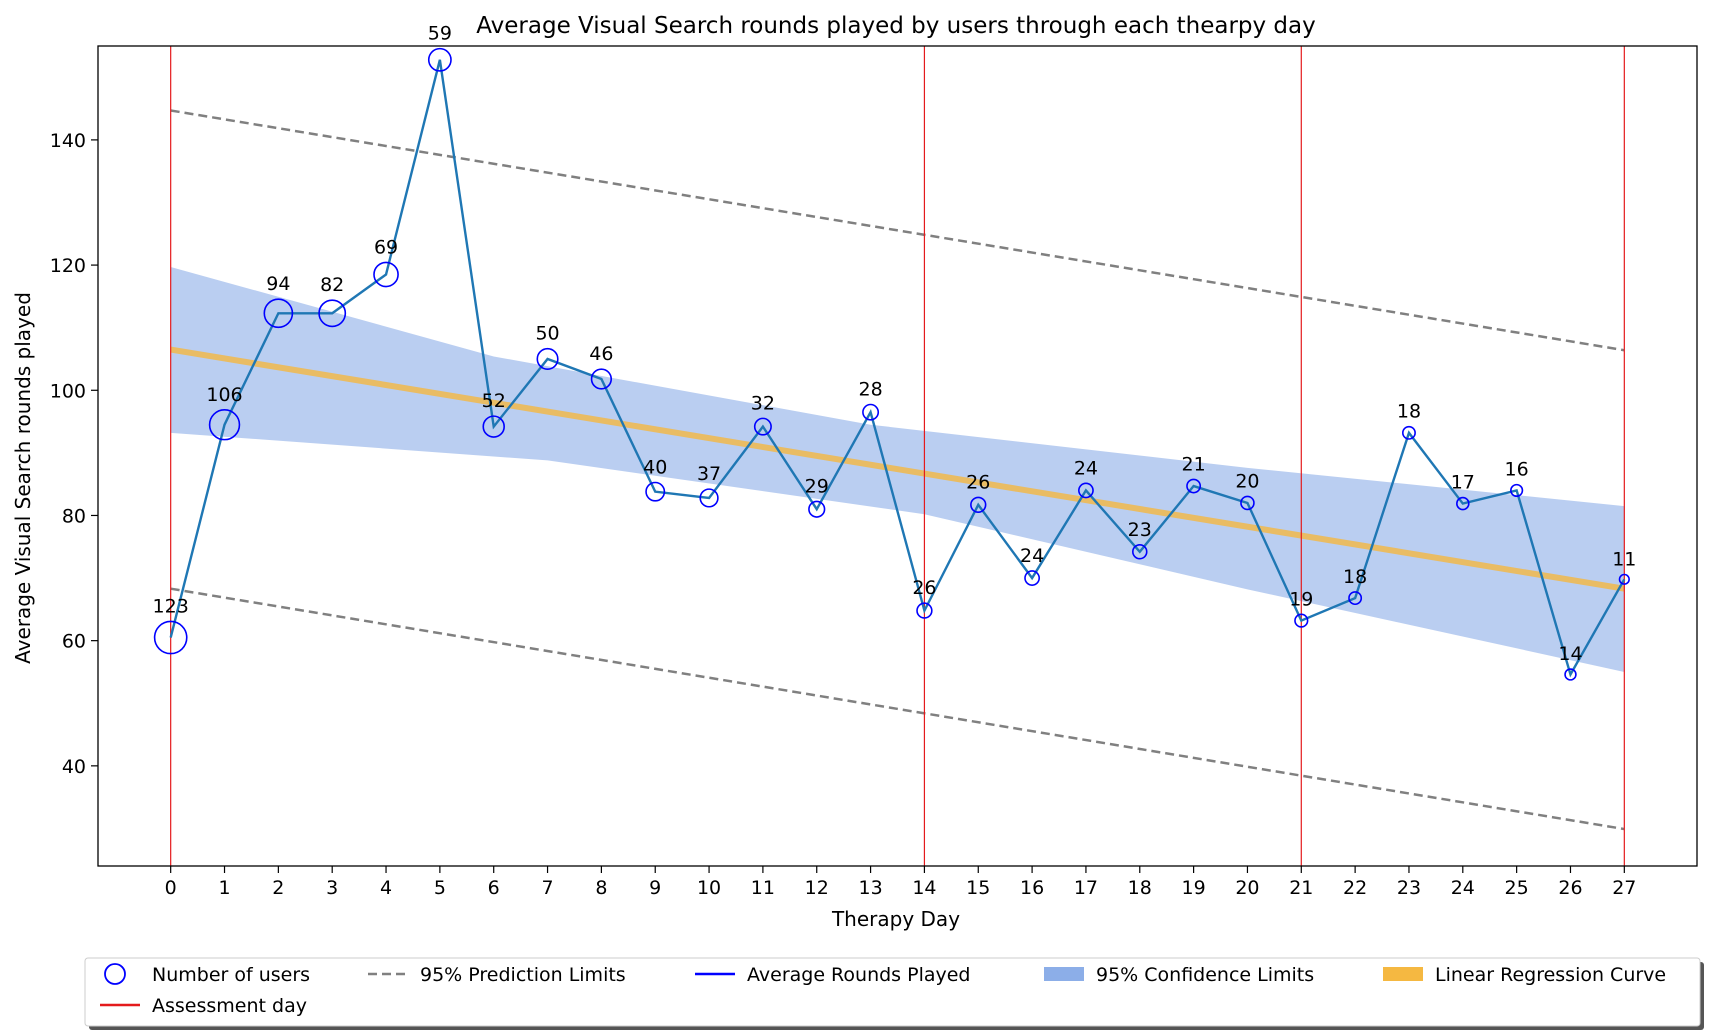 This screenshot has height=1035, width=1712. I want to click on x-tick-label: 14, so click(924, 888).